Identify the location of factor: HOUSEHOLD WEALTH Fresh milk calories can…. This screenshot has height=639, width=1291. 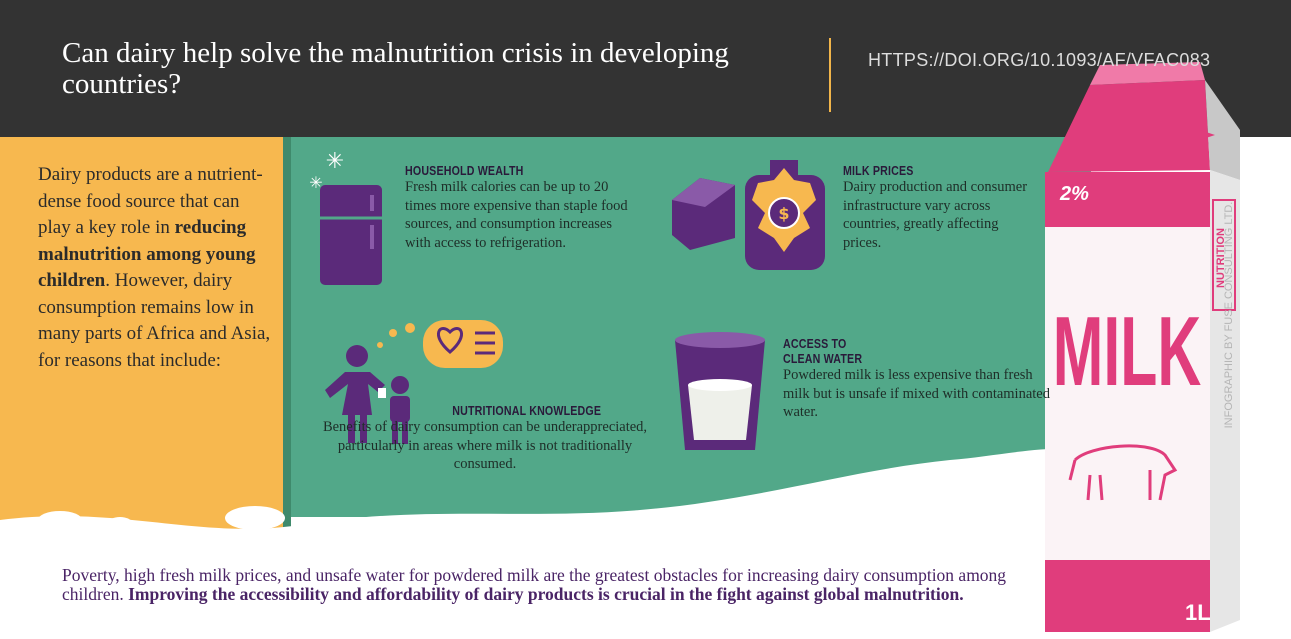
(522, 207).